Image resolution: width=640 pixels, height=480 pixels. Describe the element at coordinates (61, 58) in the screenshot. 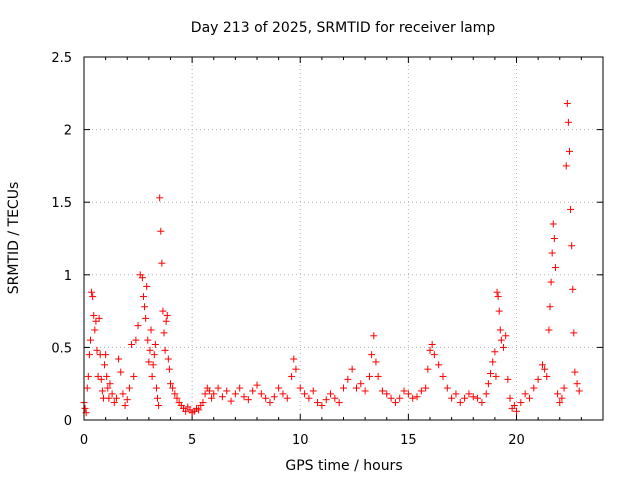

I see `y-tick-label: 2.5` at that location.